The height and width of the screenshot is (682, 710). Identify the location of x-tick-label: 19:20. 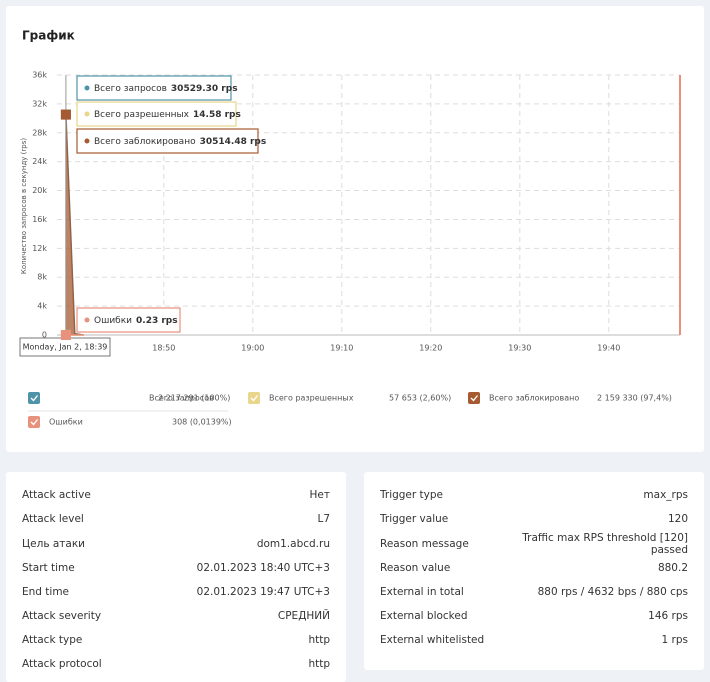
(430, 348).